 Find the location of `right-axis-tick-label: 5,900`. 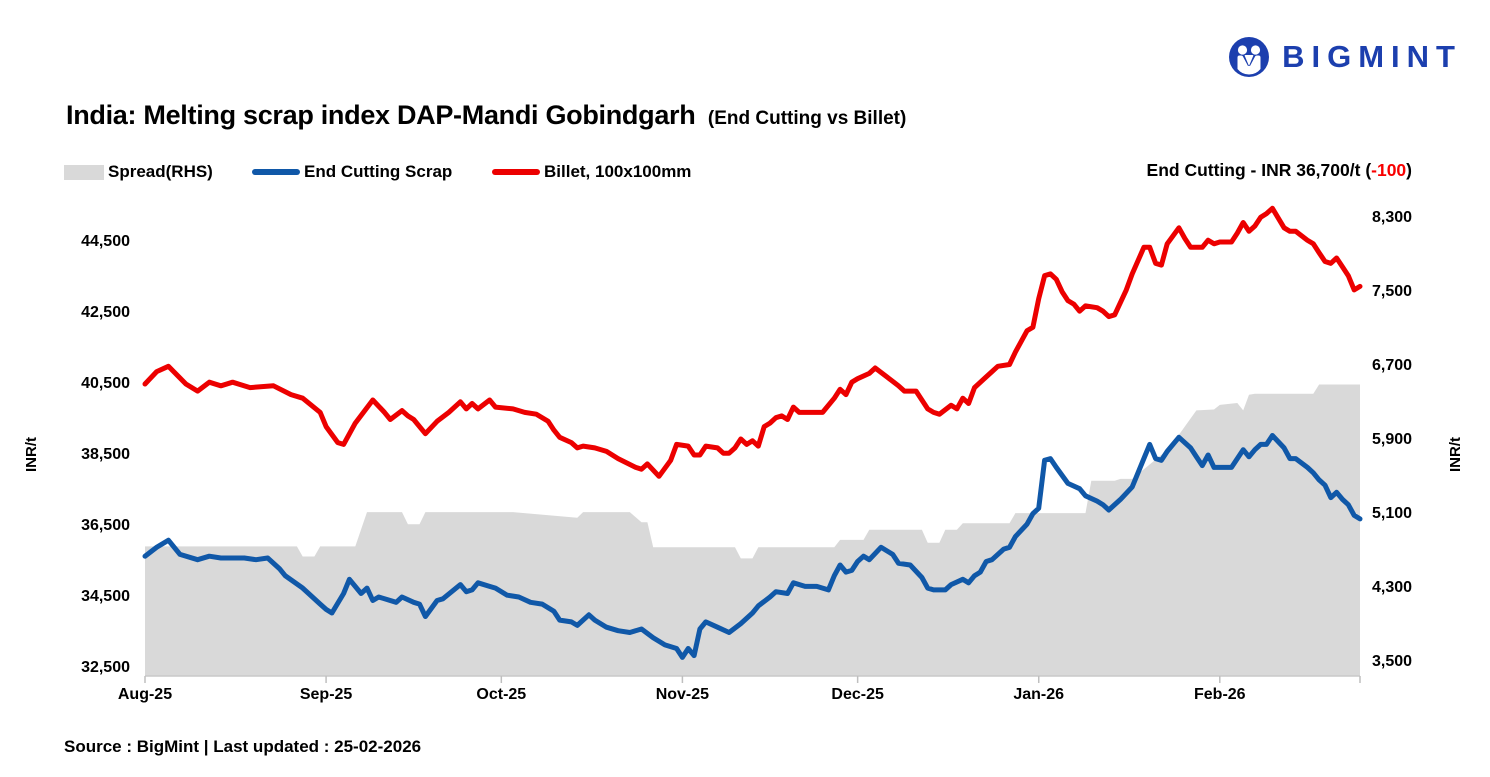

right-axis-tick-label: 5,900 is located at coordinates (1392, 439).